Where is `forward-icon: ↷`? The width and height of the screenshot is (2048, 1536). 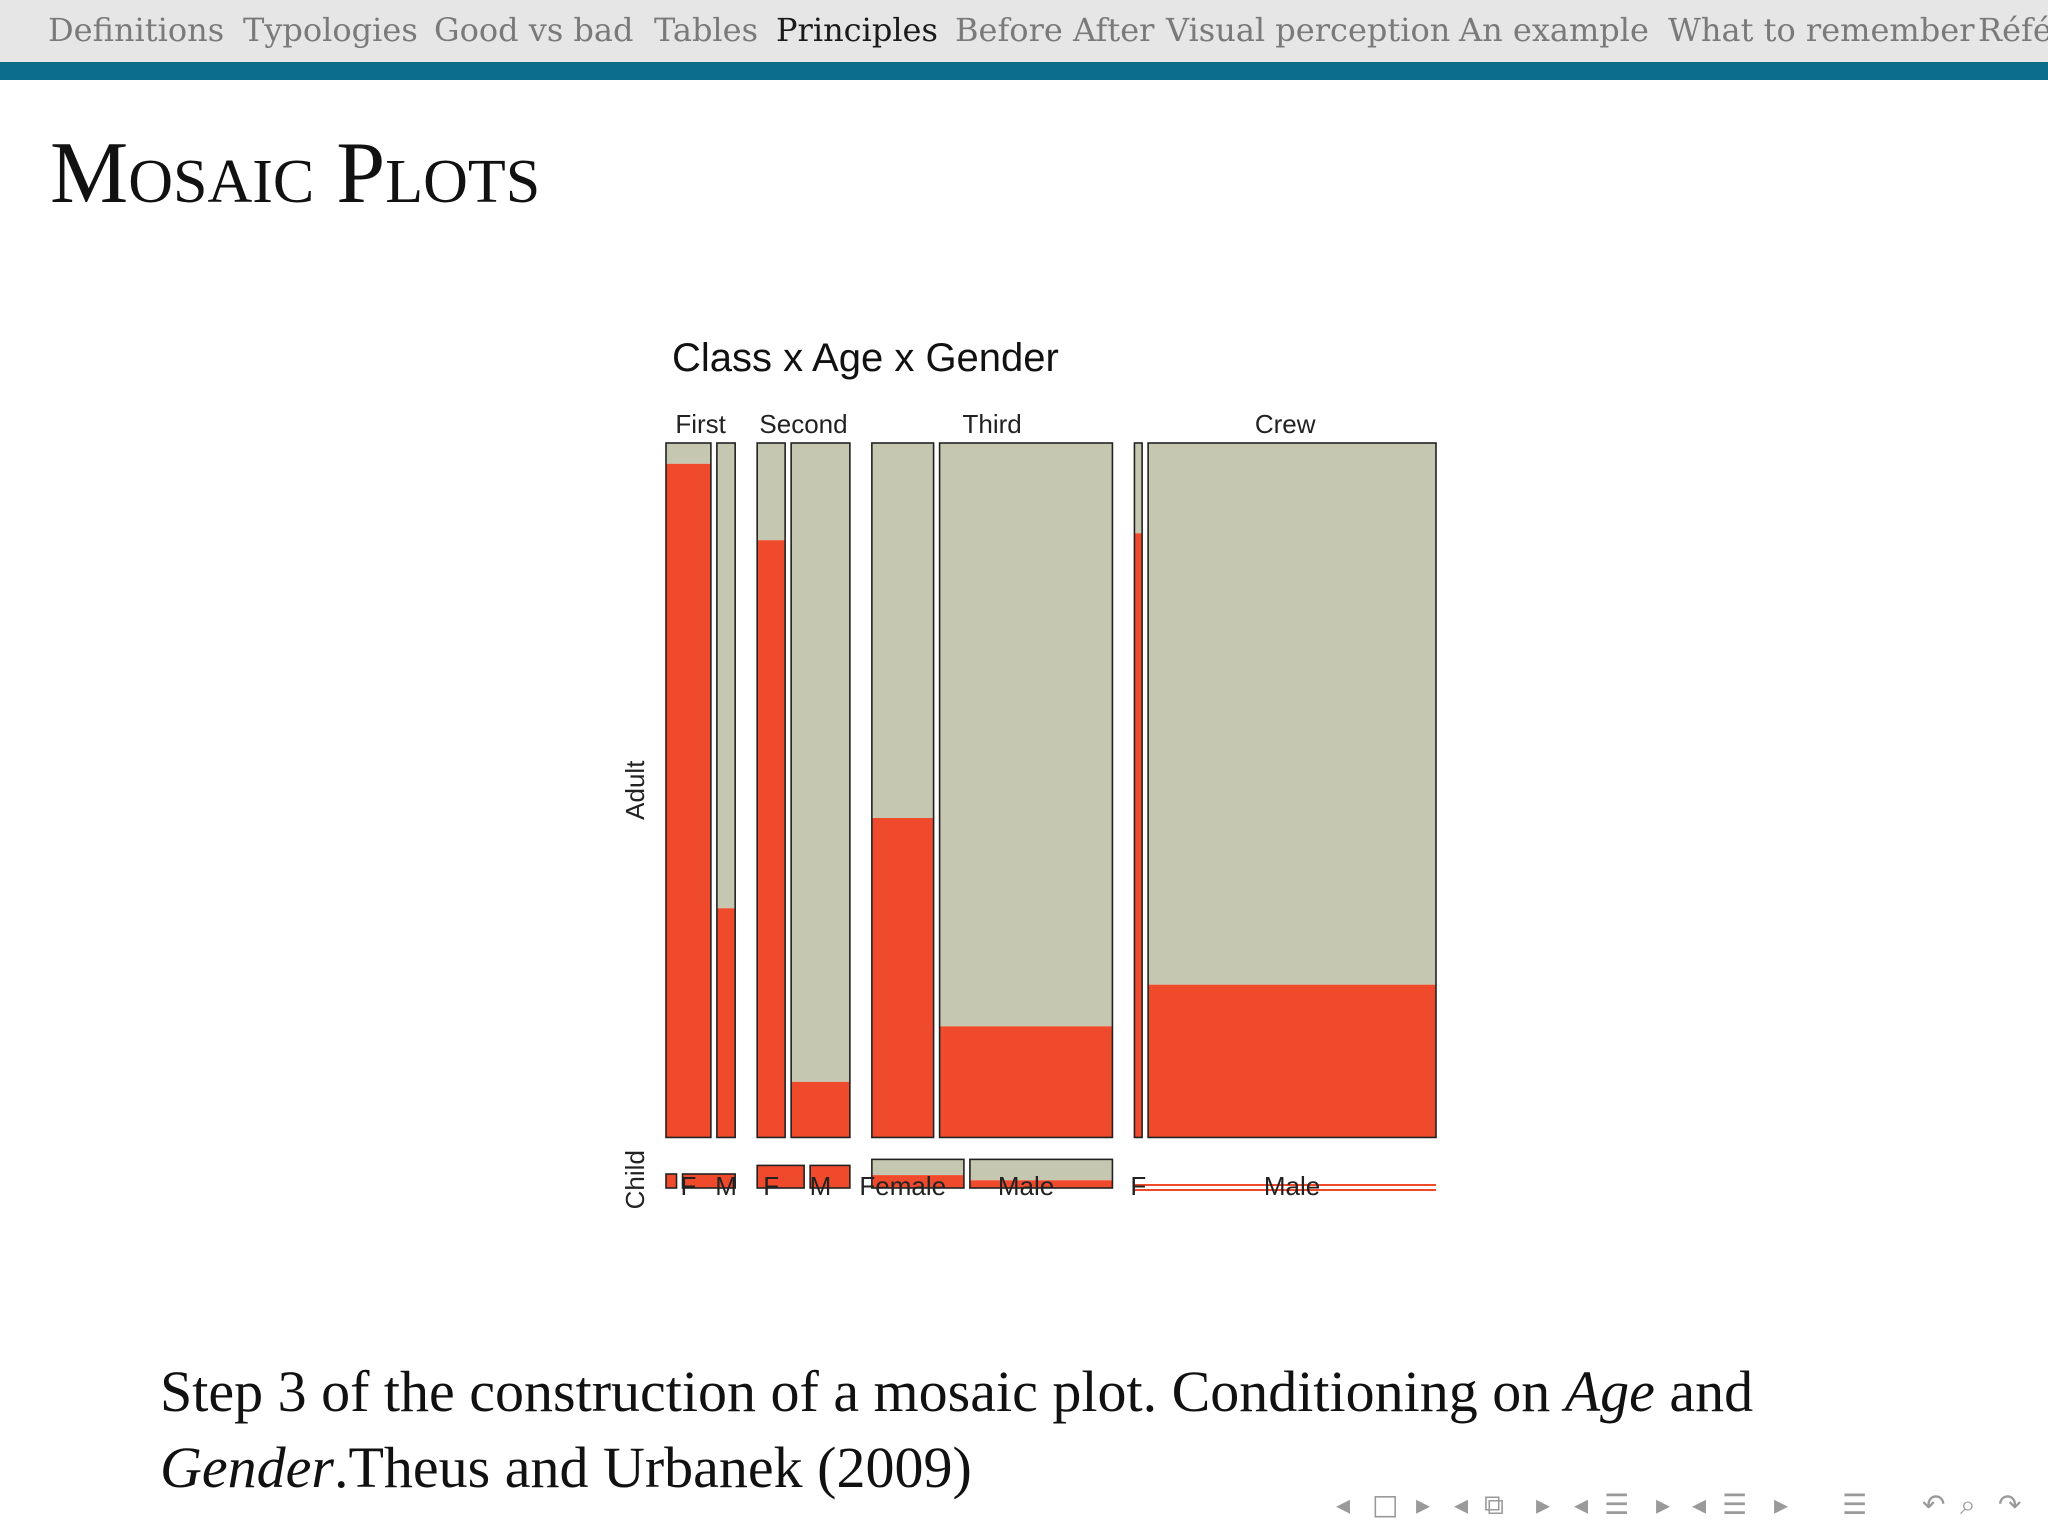
forward-icon: ↷ is located at coordinates (2010, 1504).